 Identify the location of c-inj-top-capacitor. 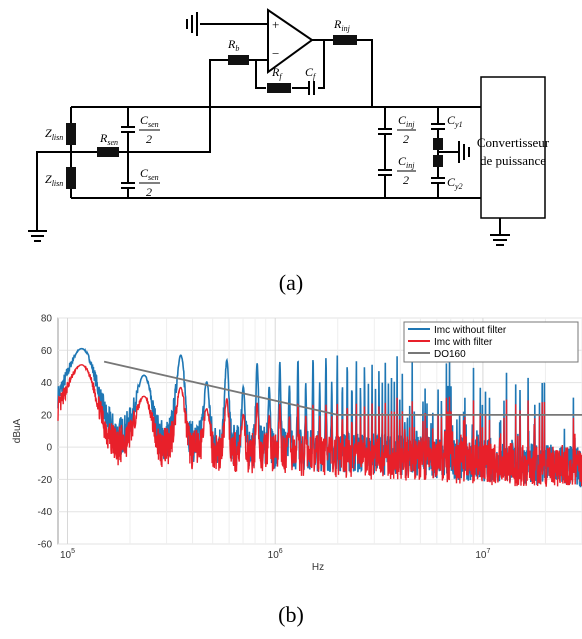
(385, 131).